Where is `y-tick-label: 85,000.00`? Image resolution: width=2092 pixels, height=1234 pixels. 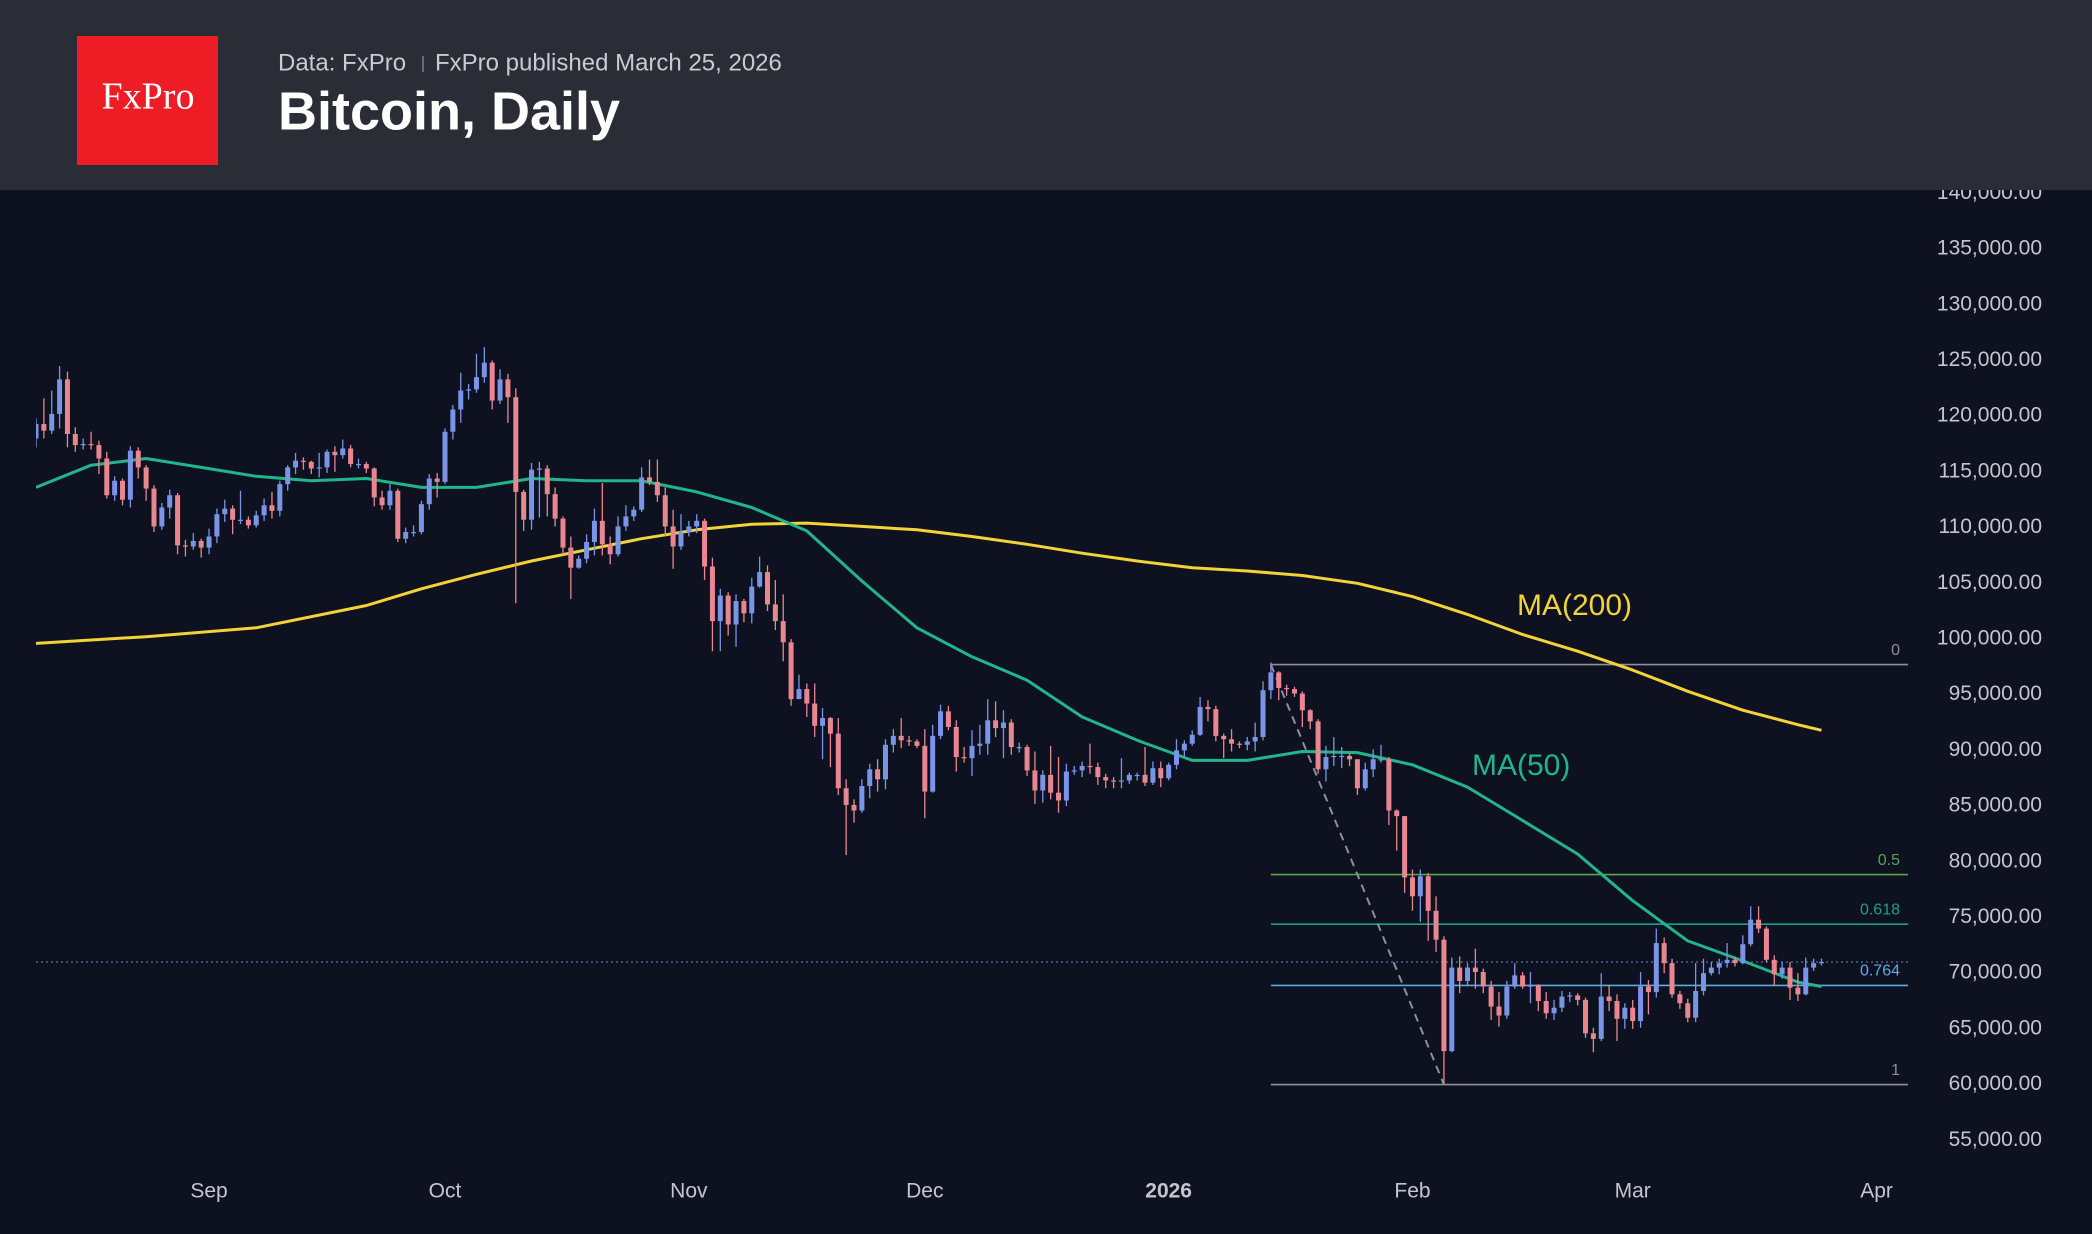
y-tick-label: 85,000.00 is located at coordinates (1995, 805).